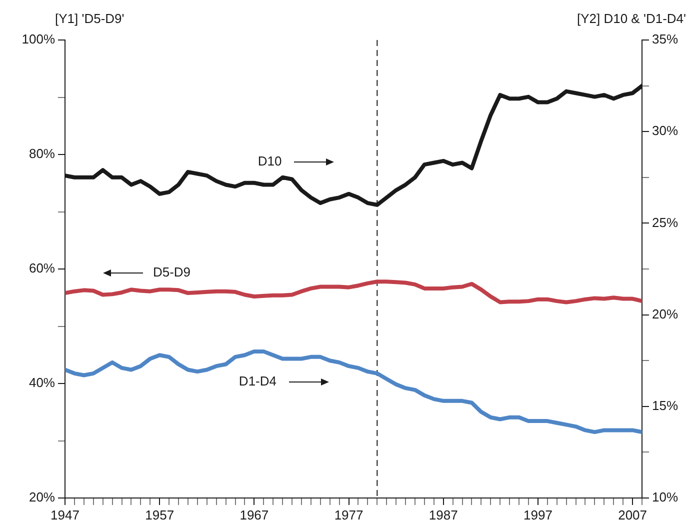 Image resolution: width=691 pixels, height=525 pixels. I want to click on x-tick-label: 2007, so click(632, 514).